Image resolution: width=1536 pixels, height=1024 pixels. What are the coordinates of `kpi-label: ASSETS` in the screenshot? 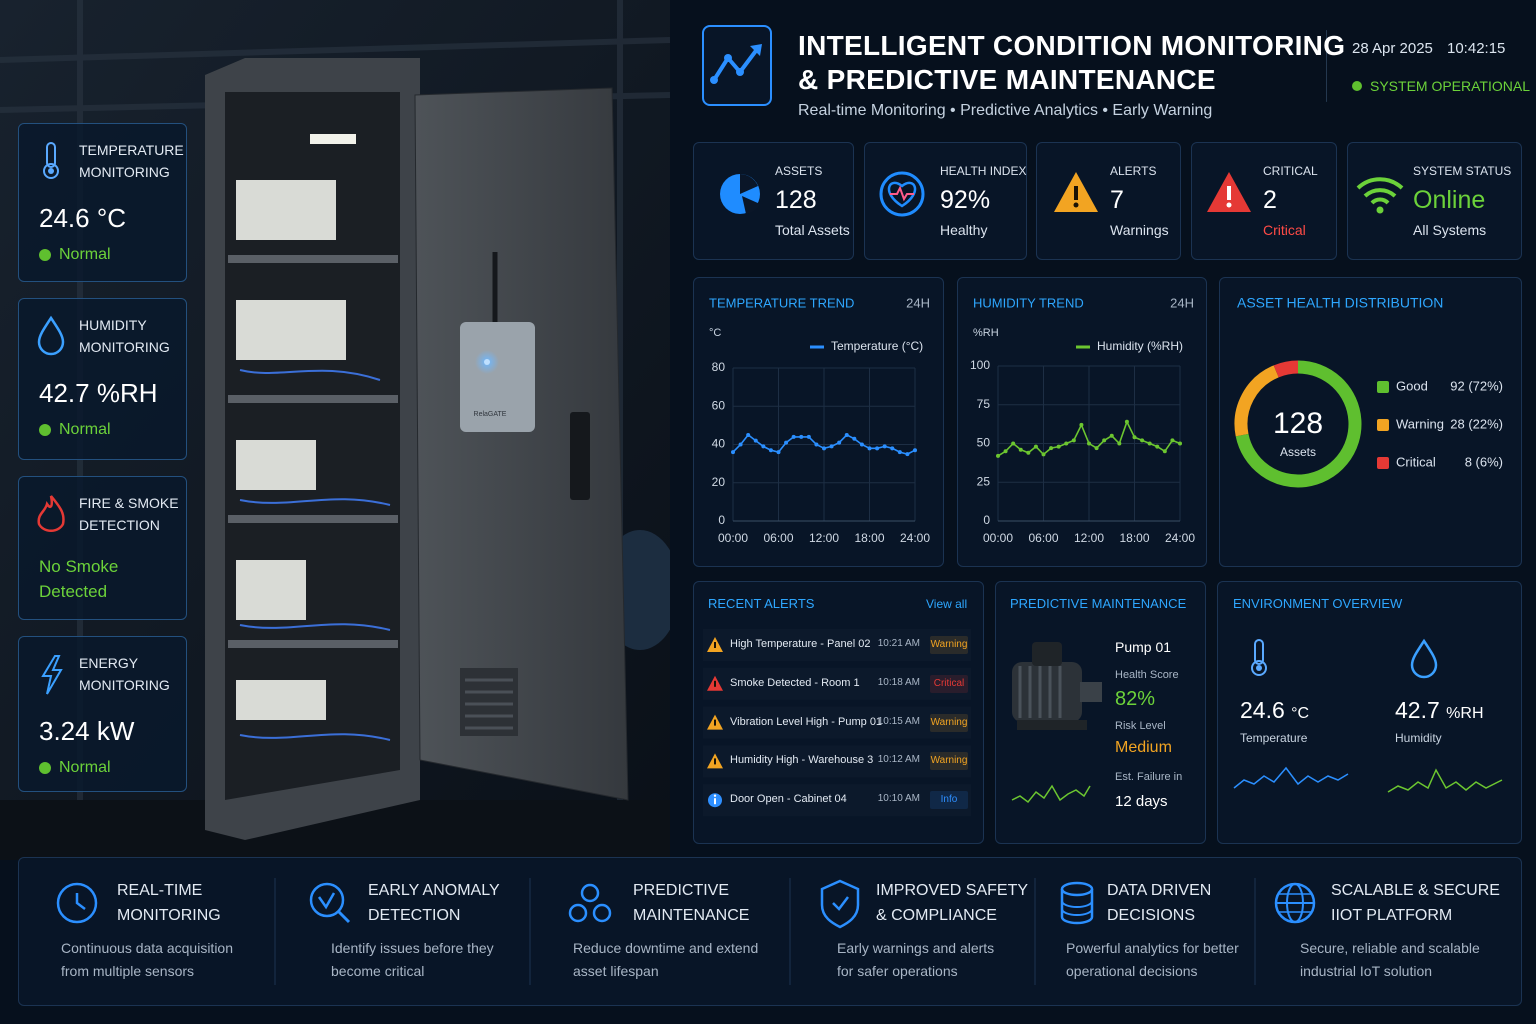 It's located at (799, 171).